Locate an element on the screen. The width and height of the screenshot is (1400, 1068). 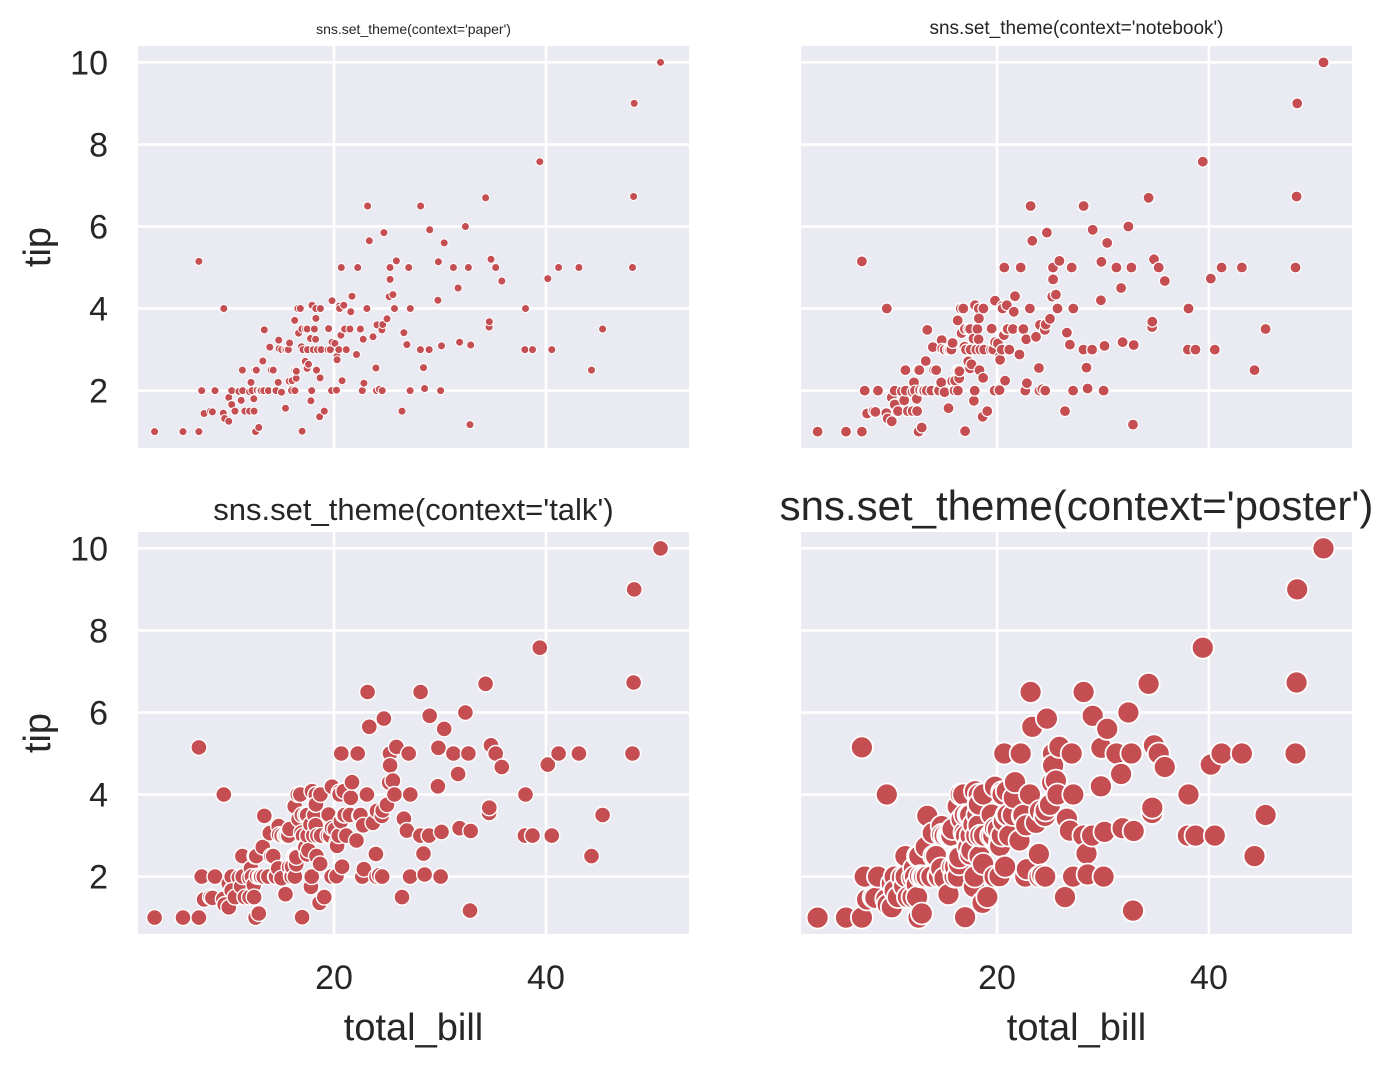
x-tick-label: 40 is located at coordinates (546, 978).